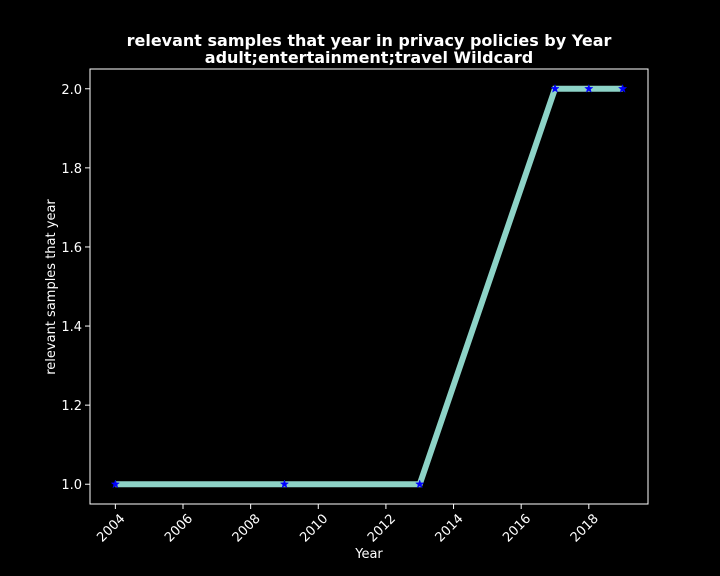  Describe the element at coordinates (369, 57) in the screenshot. I see `chart-subtitle: adult;entertainment;travel Wildcard` at that location.